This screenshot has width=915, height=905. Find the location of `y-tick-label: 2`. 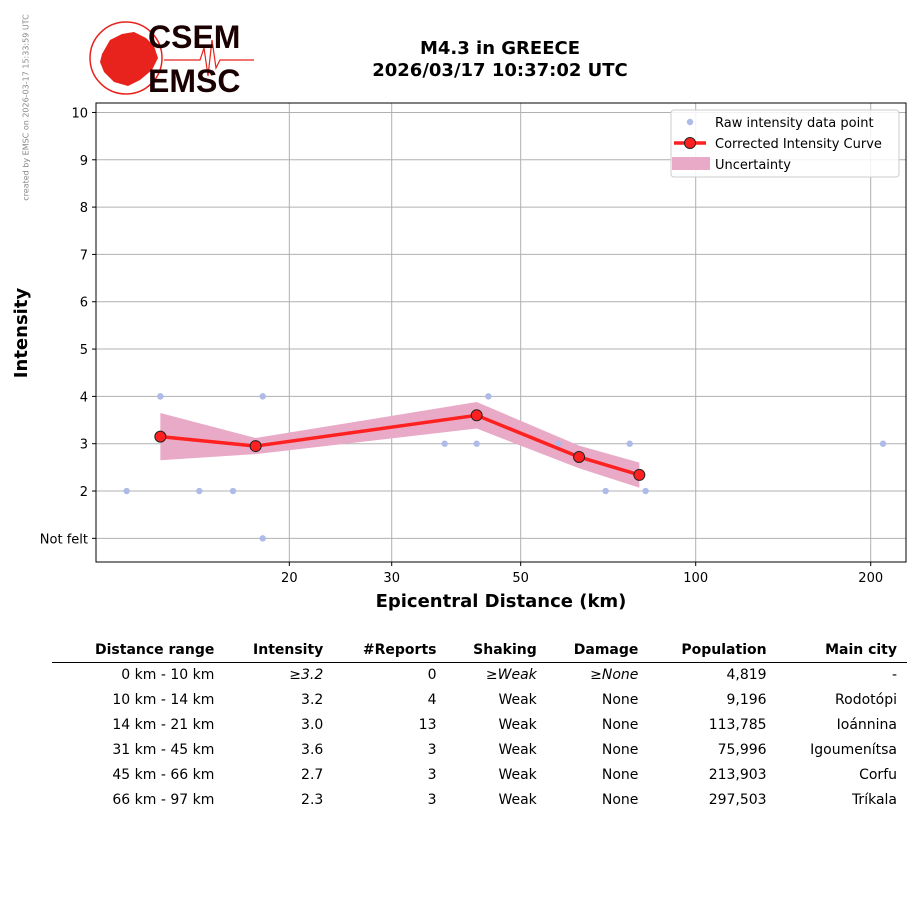

y-tick-label: 2 is located at coordinates (84, 492).